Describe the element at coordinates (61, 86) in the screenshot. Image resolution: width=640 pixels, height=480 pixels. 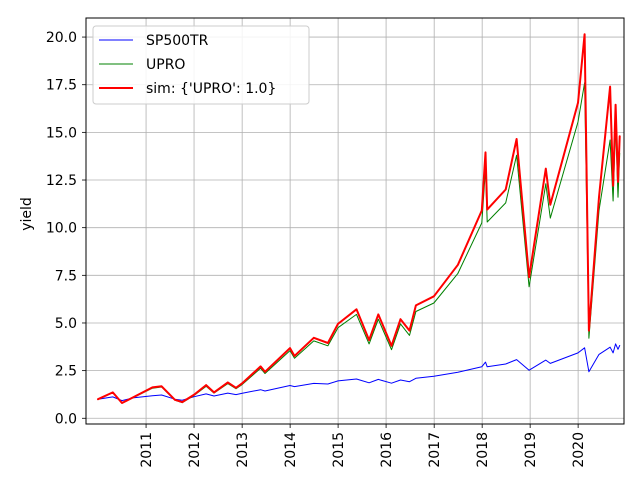
I see `y-tick-label: 17.5` at that location.